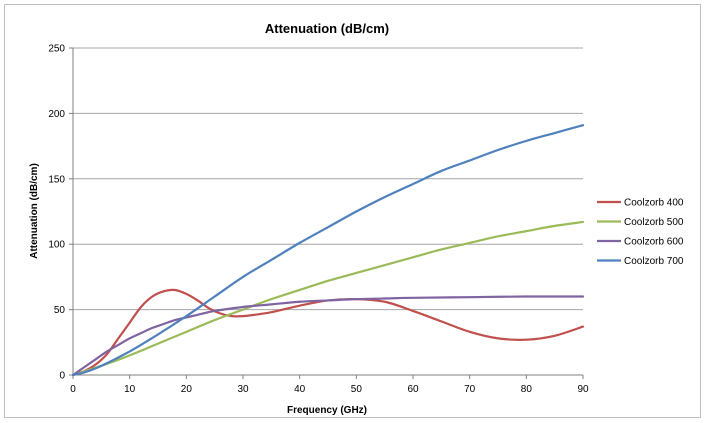  What do you see at coordinates (56, 179) in the screenshot?
I see `y-tick-label-3: 150` at bounding box center [56, 179].